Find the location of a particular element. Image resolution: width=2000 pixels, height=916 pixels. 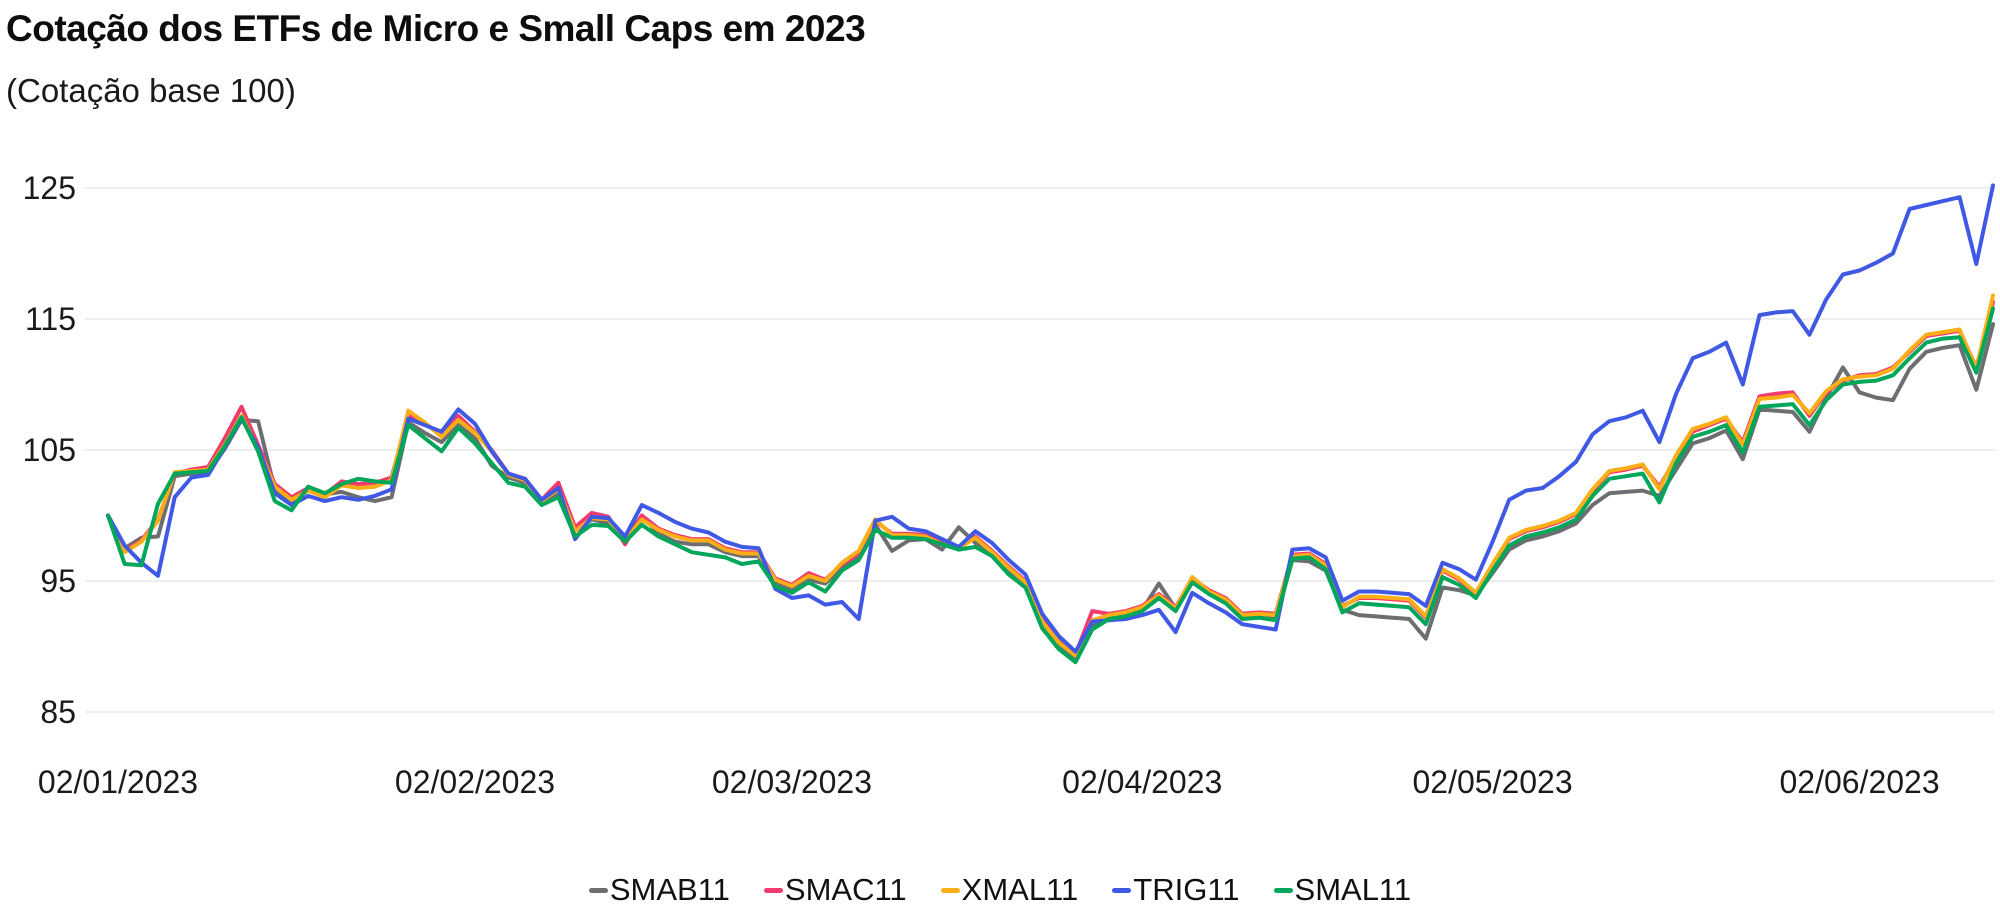

legend-item-TRIG11: TRIG11 is located at coordinates (1176, 890).